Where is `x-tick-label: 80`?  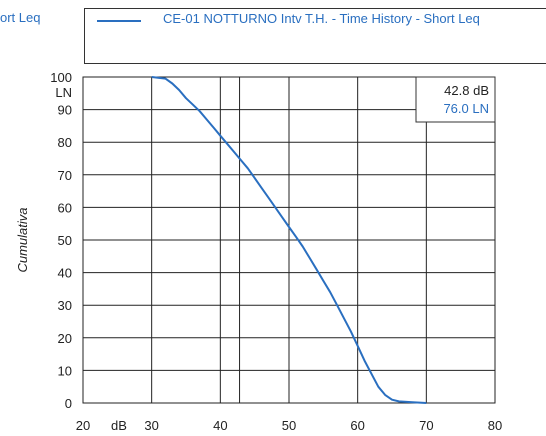 x-tick-label: 80 is located at coordinates (495, 425).